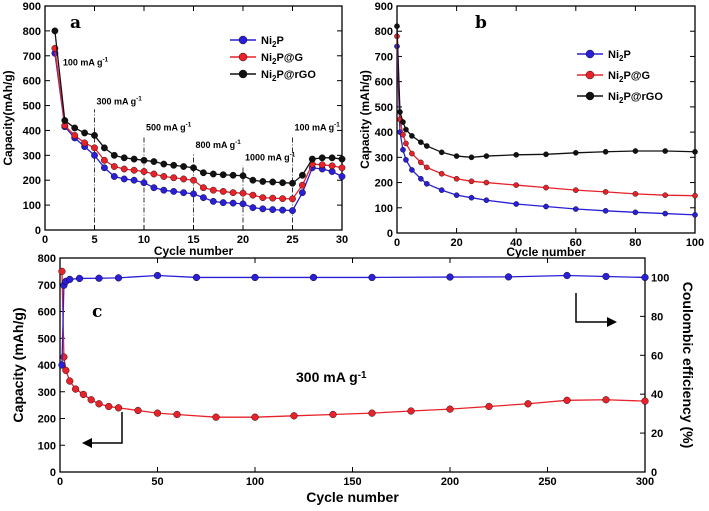 The width and height of the screenshot is (709, 511). I want to click on c-ce-line, so click(353, 320).